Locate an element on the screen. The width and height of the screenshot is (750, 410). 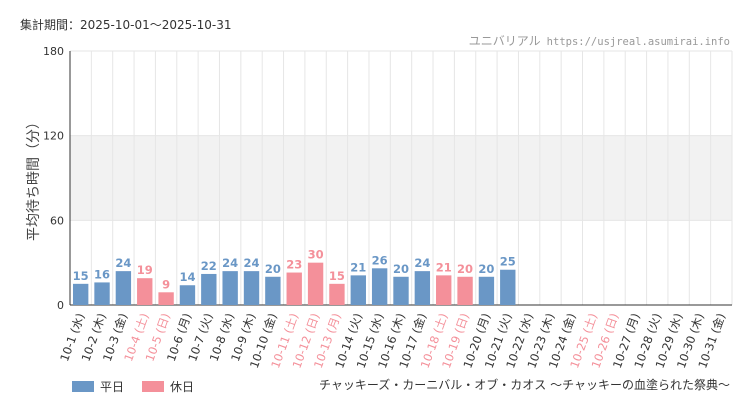
bar-value-label: 9 is located at coordinates (166, 284).